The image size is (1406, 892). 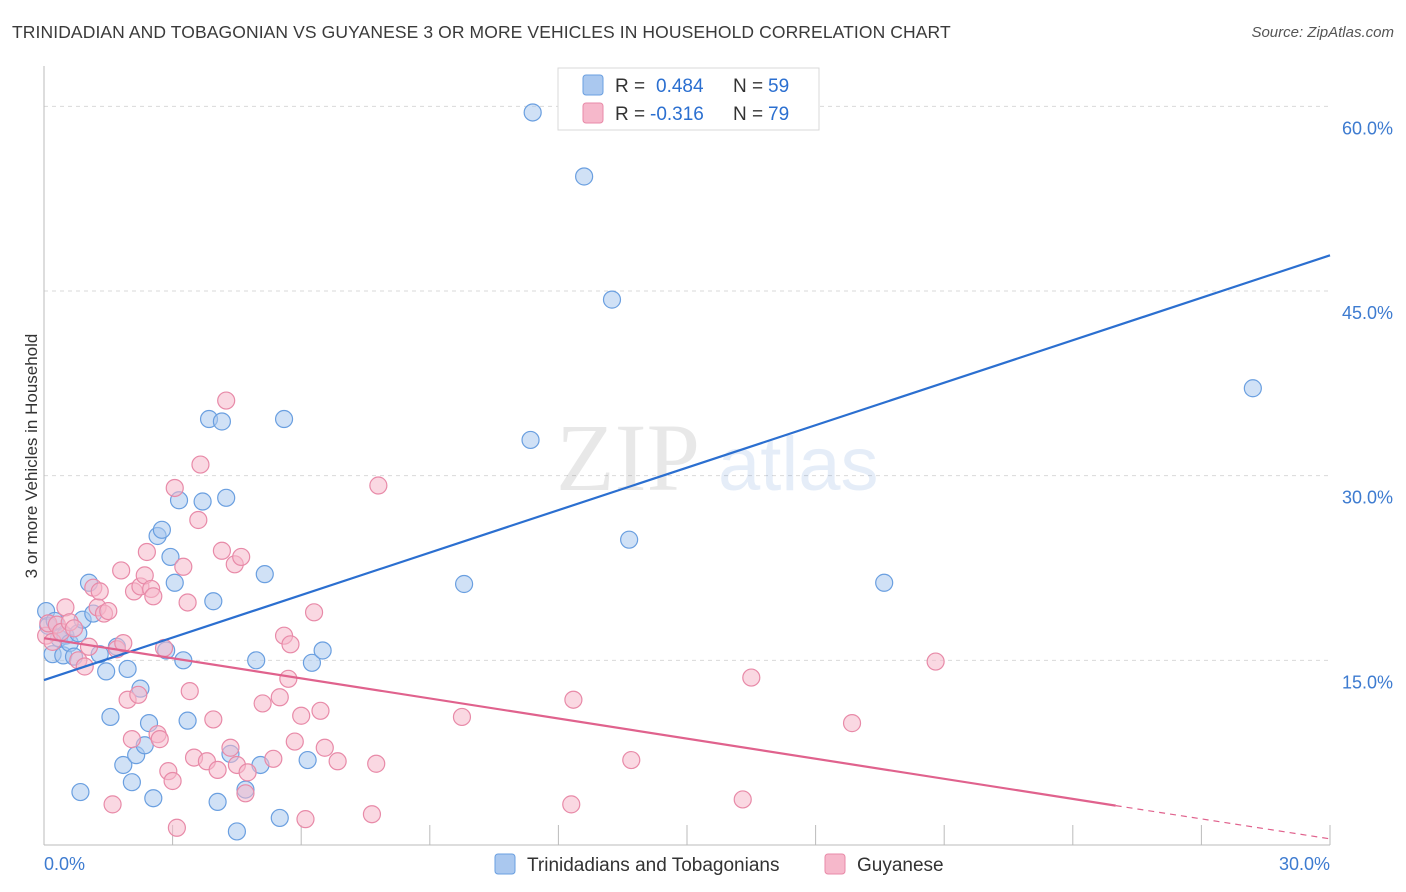 What do you see at coordinates (719, 864) in the screenshot?
I see `series-legend: Trinidadians and Tobagonians Guyanese` at bounding box center [719, 864].